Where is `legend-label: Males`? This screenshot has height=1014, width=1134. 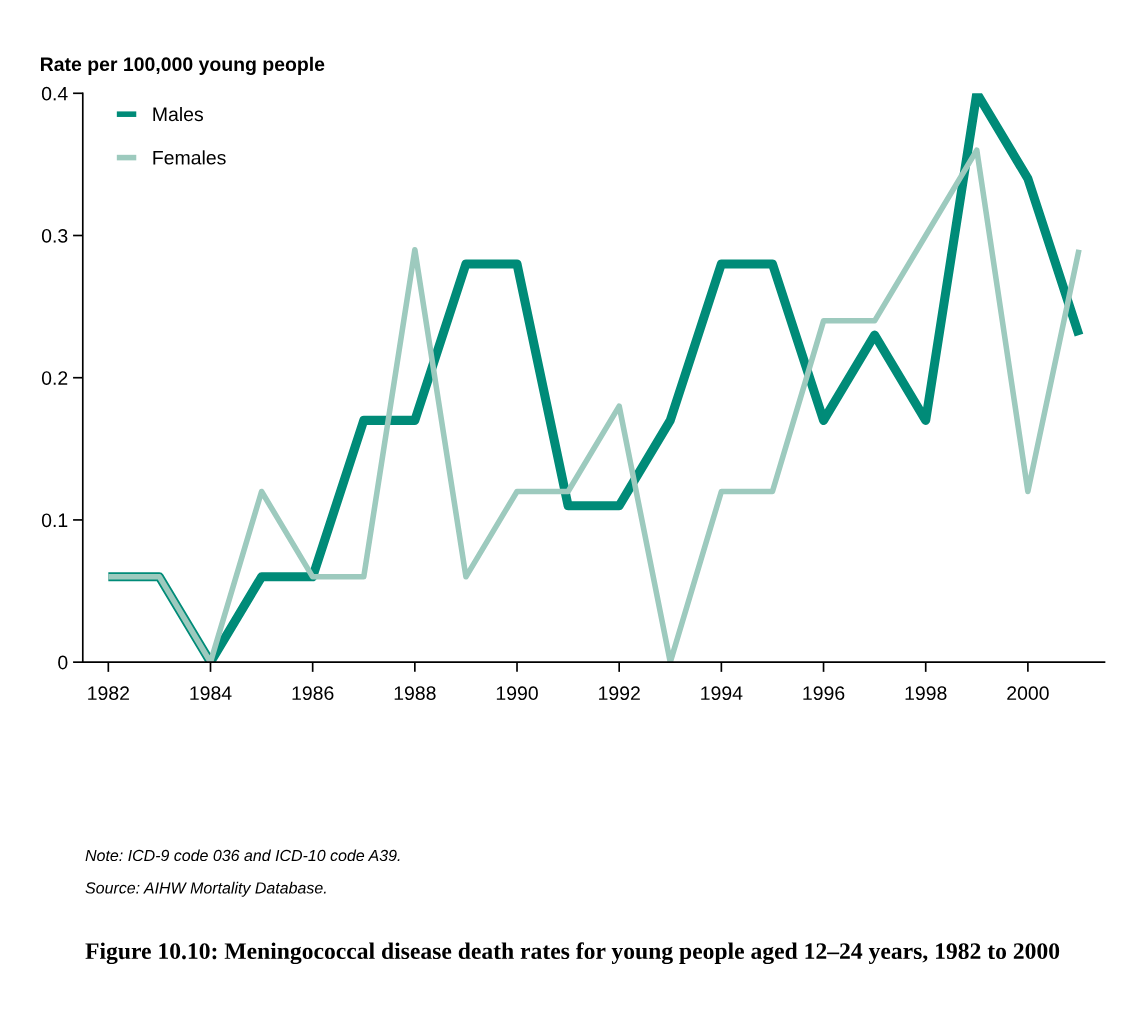 legend-label: Males is located at coordinates (178, 114).